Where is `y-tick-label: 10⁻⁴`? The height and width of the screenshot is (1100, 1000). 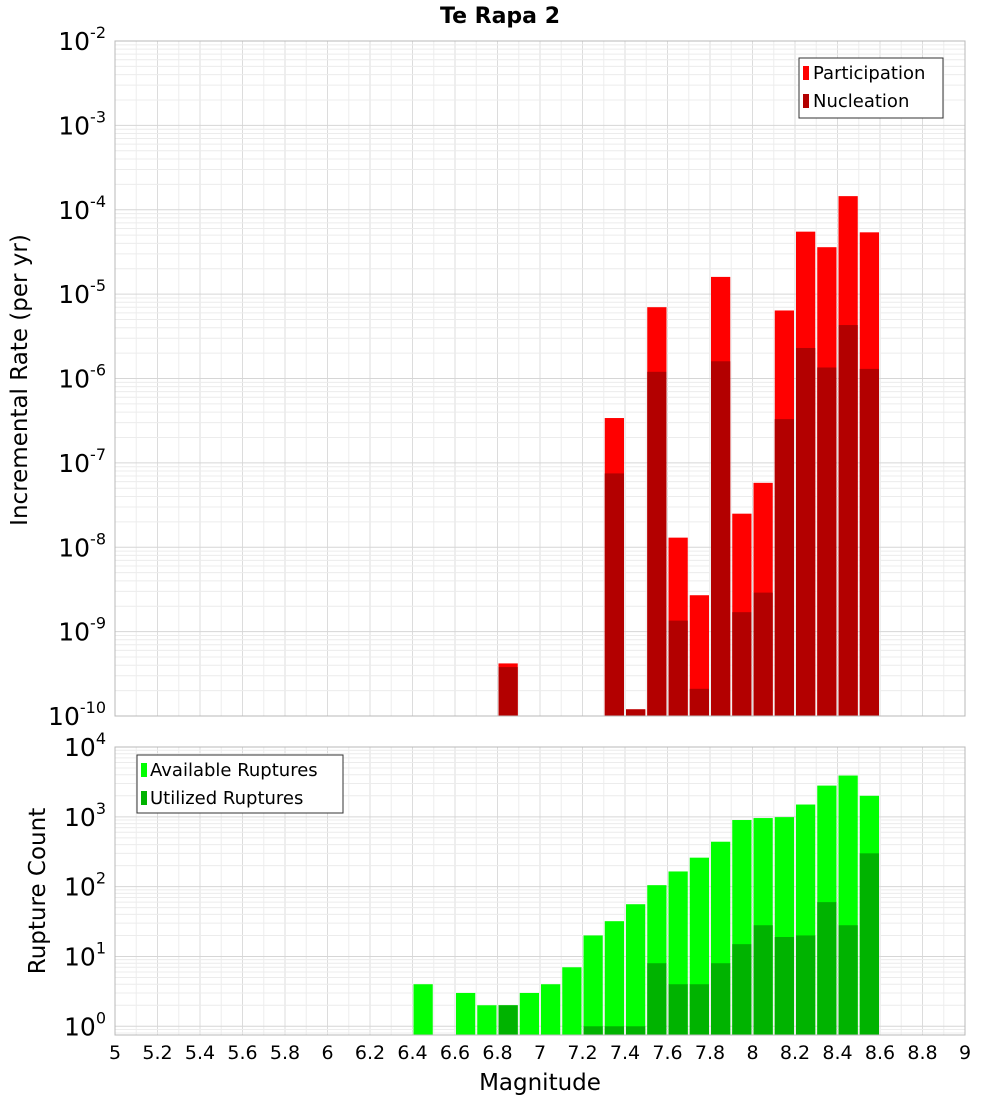 y-tick-label: 10⁻⁴ is located at coordinates (82, 208).